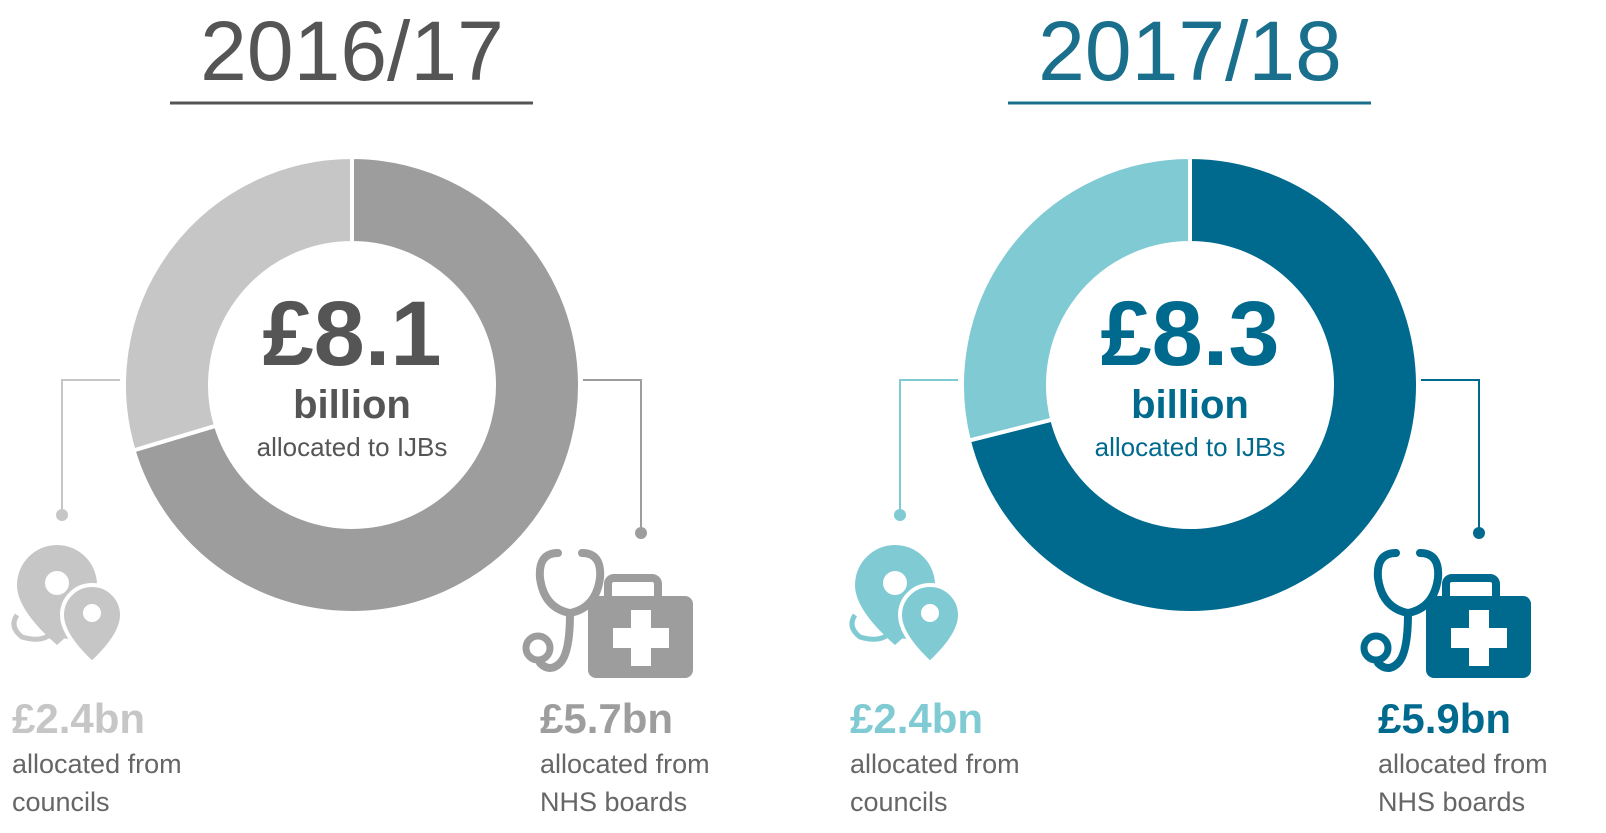 This screenshot has width=1606, height=833. I want to click on center-value: £8.3, so click(1189, 334).